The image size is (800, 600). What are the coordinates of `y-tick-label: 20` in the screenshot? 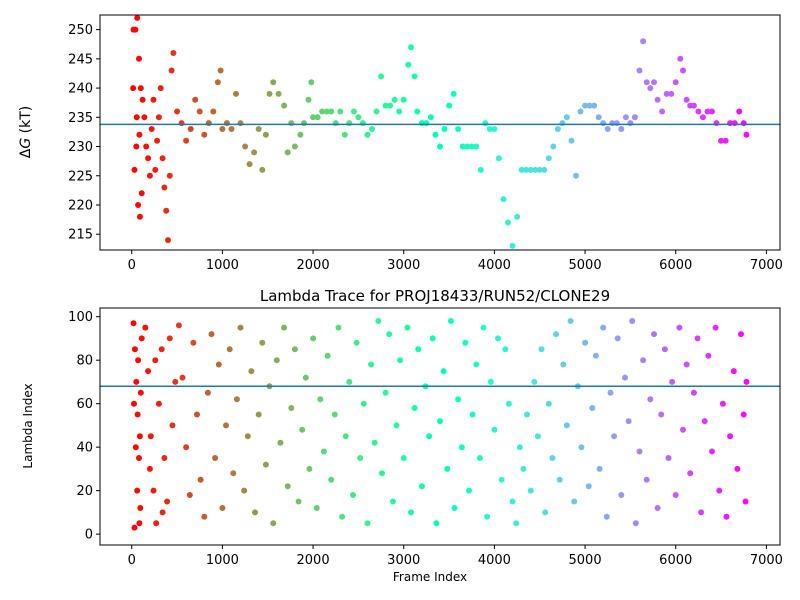 It's located at (84, 491).